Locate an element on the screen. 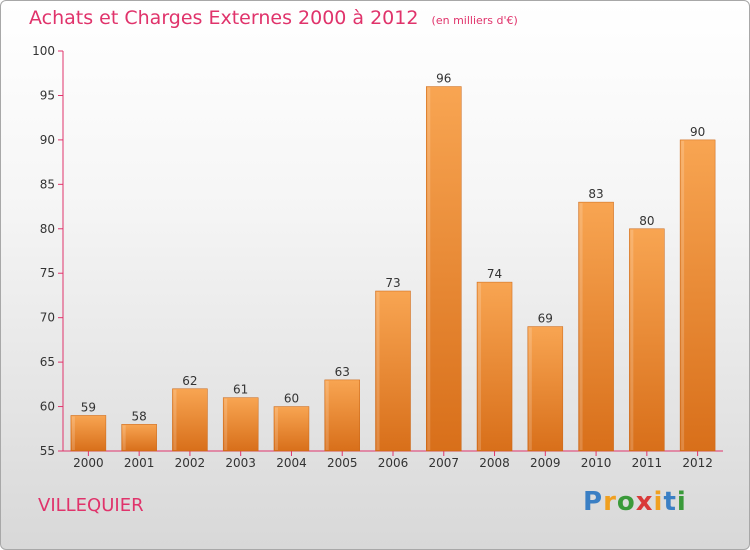 The height and width of the screenshot is (550, 750). x-tick-label: 2004 is located at coordinates (291, 463).